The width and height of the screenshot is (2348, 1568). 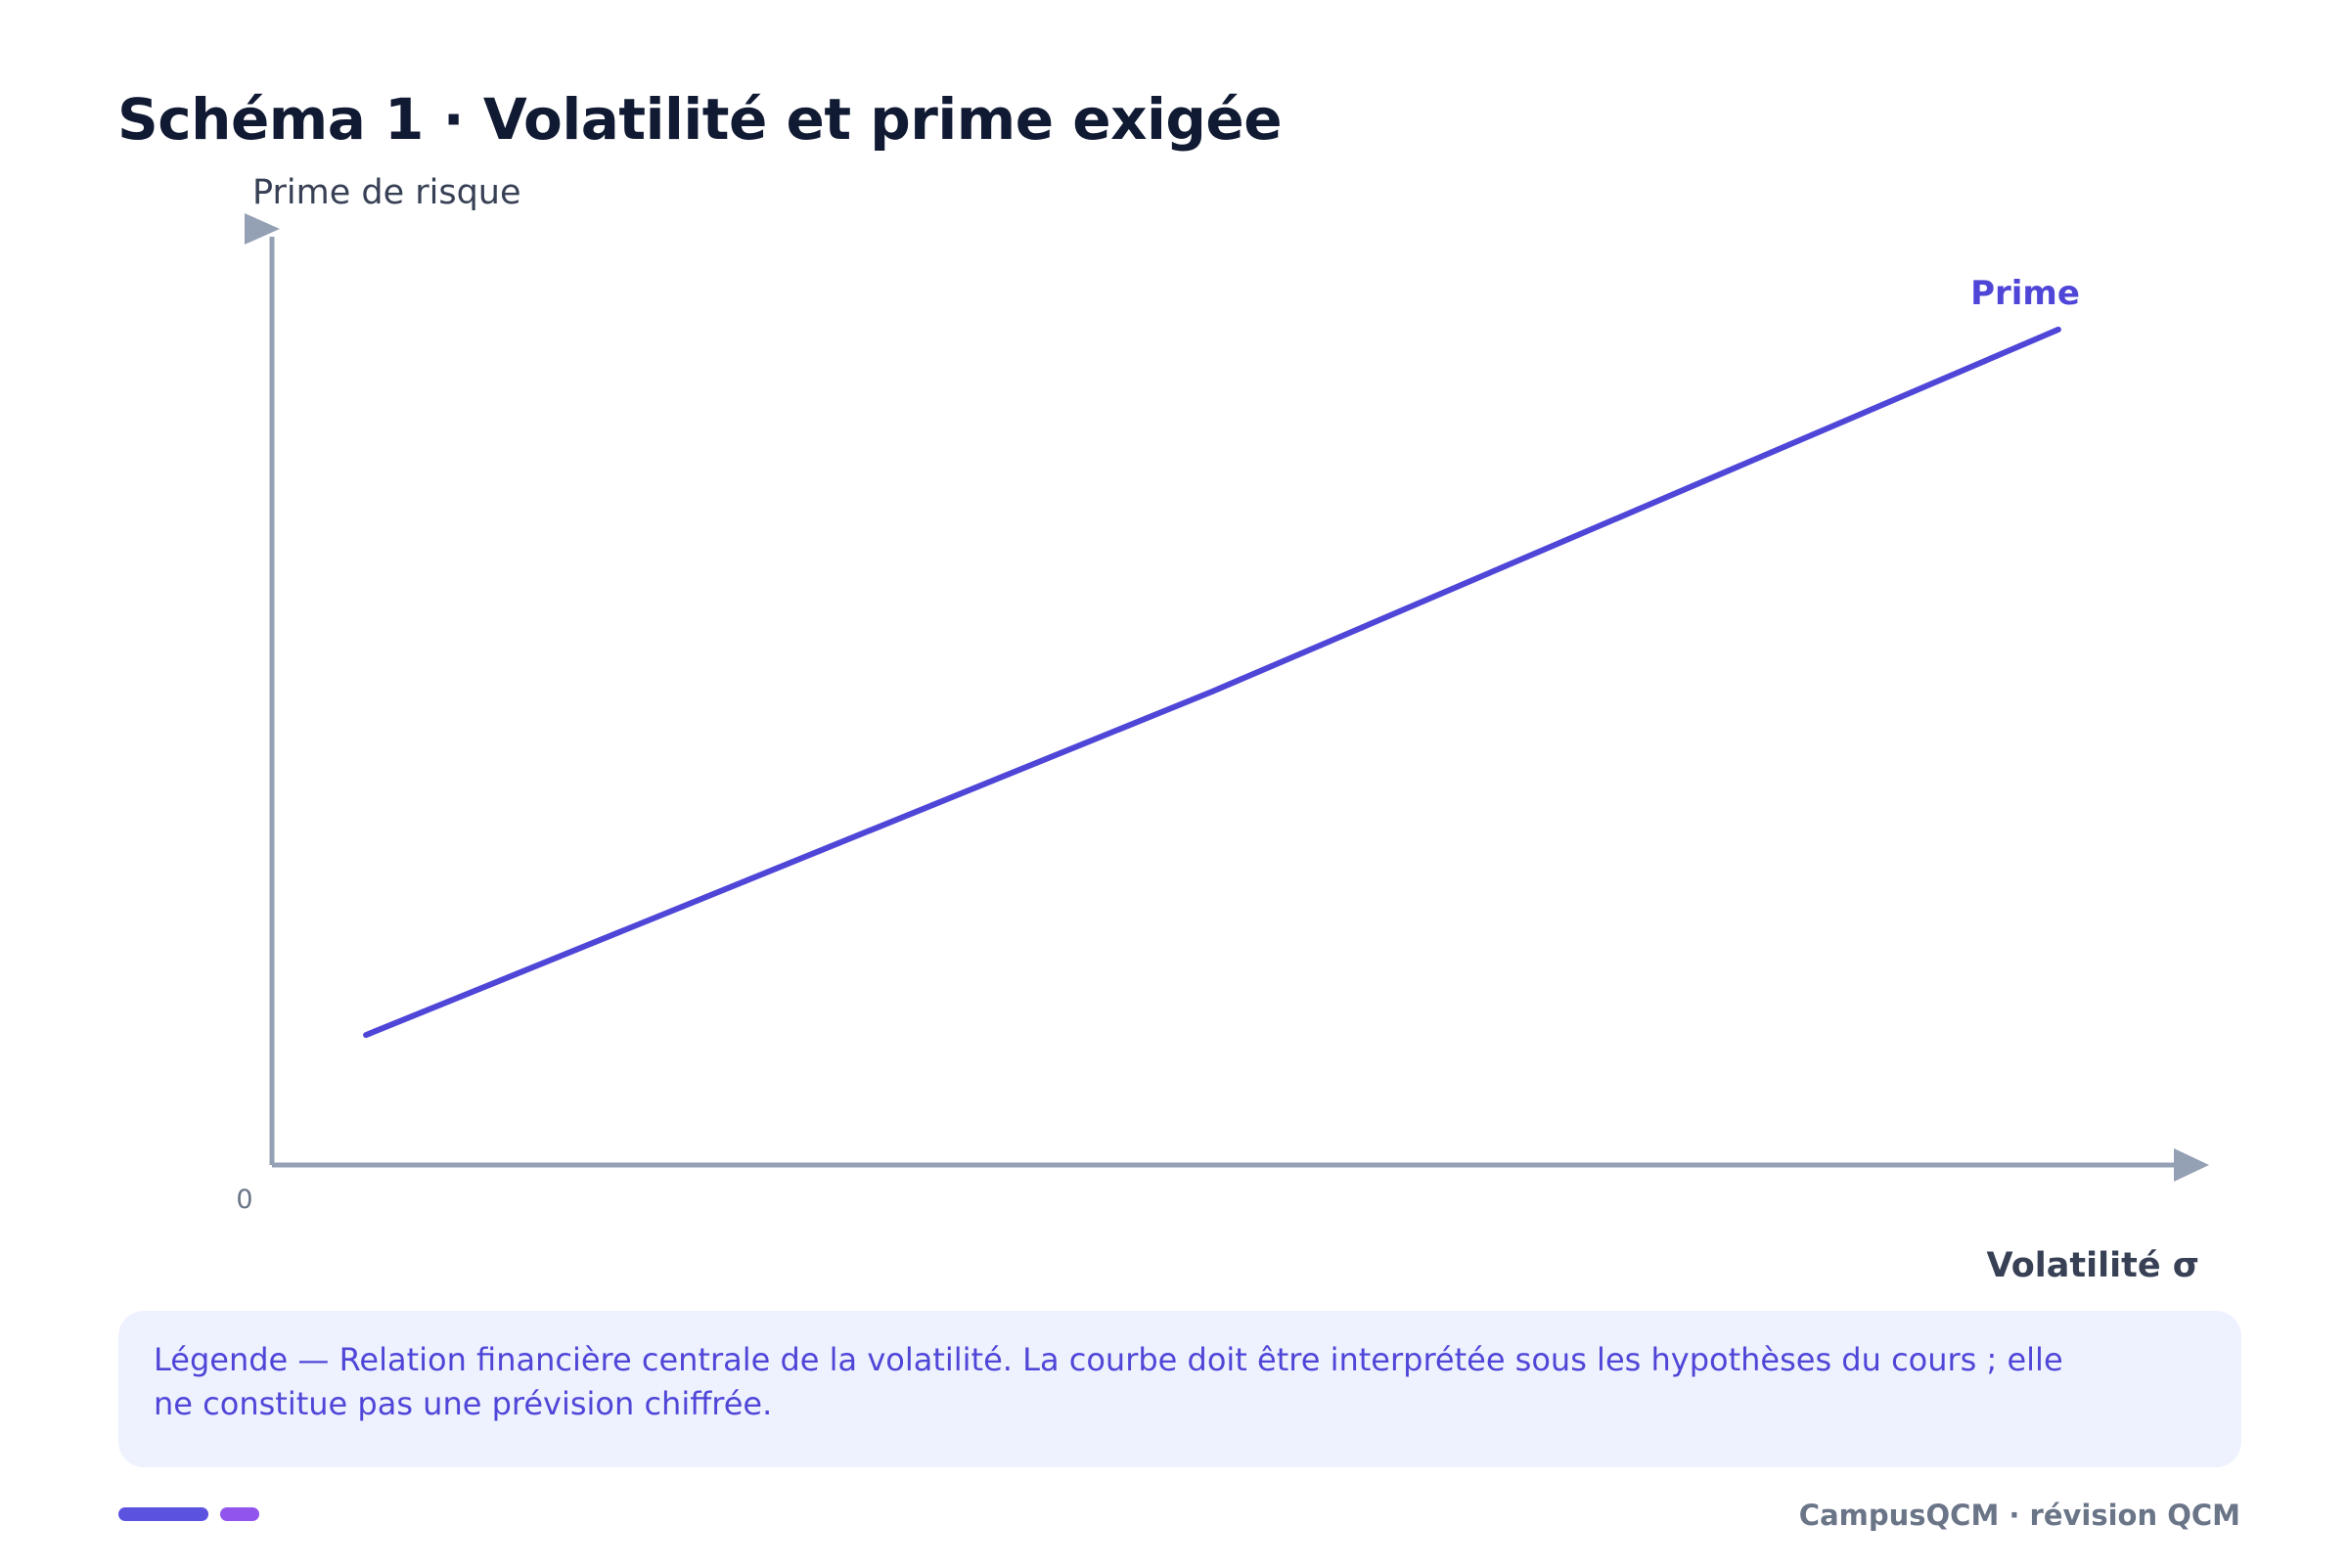 What do you see at coordinates (163, 1514) in the screenshot?
I see `footer-accent-bar-primary` at bounding box center [163, 1514].